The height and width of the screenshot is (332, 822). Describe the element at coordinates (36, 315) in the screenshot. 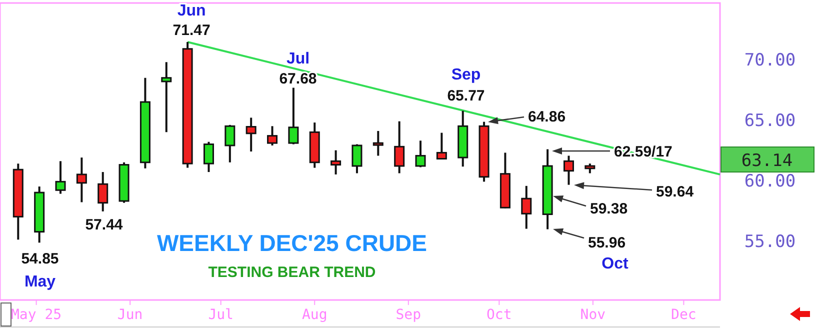

I see `x-tick-label: May 25` at that location.